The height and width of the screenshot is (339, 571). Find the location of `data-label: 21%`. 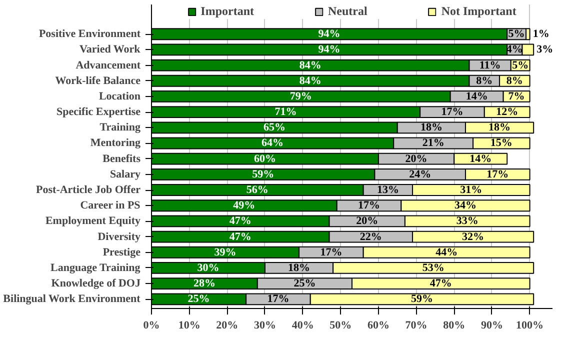

data-label: 21% is located at coordinates (433, 143).